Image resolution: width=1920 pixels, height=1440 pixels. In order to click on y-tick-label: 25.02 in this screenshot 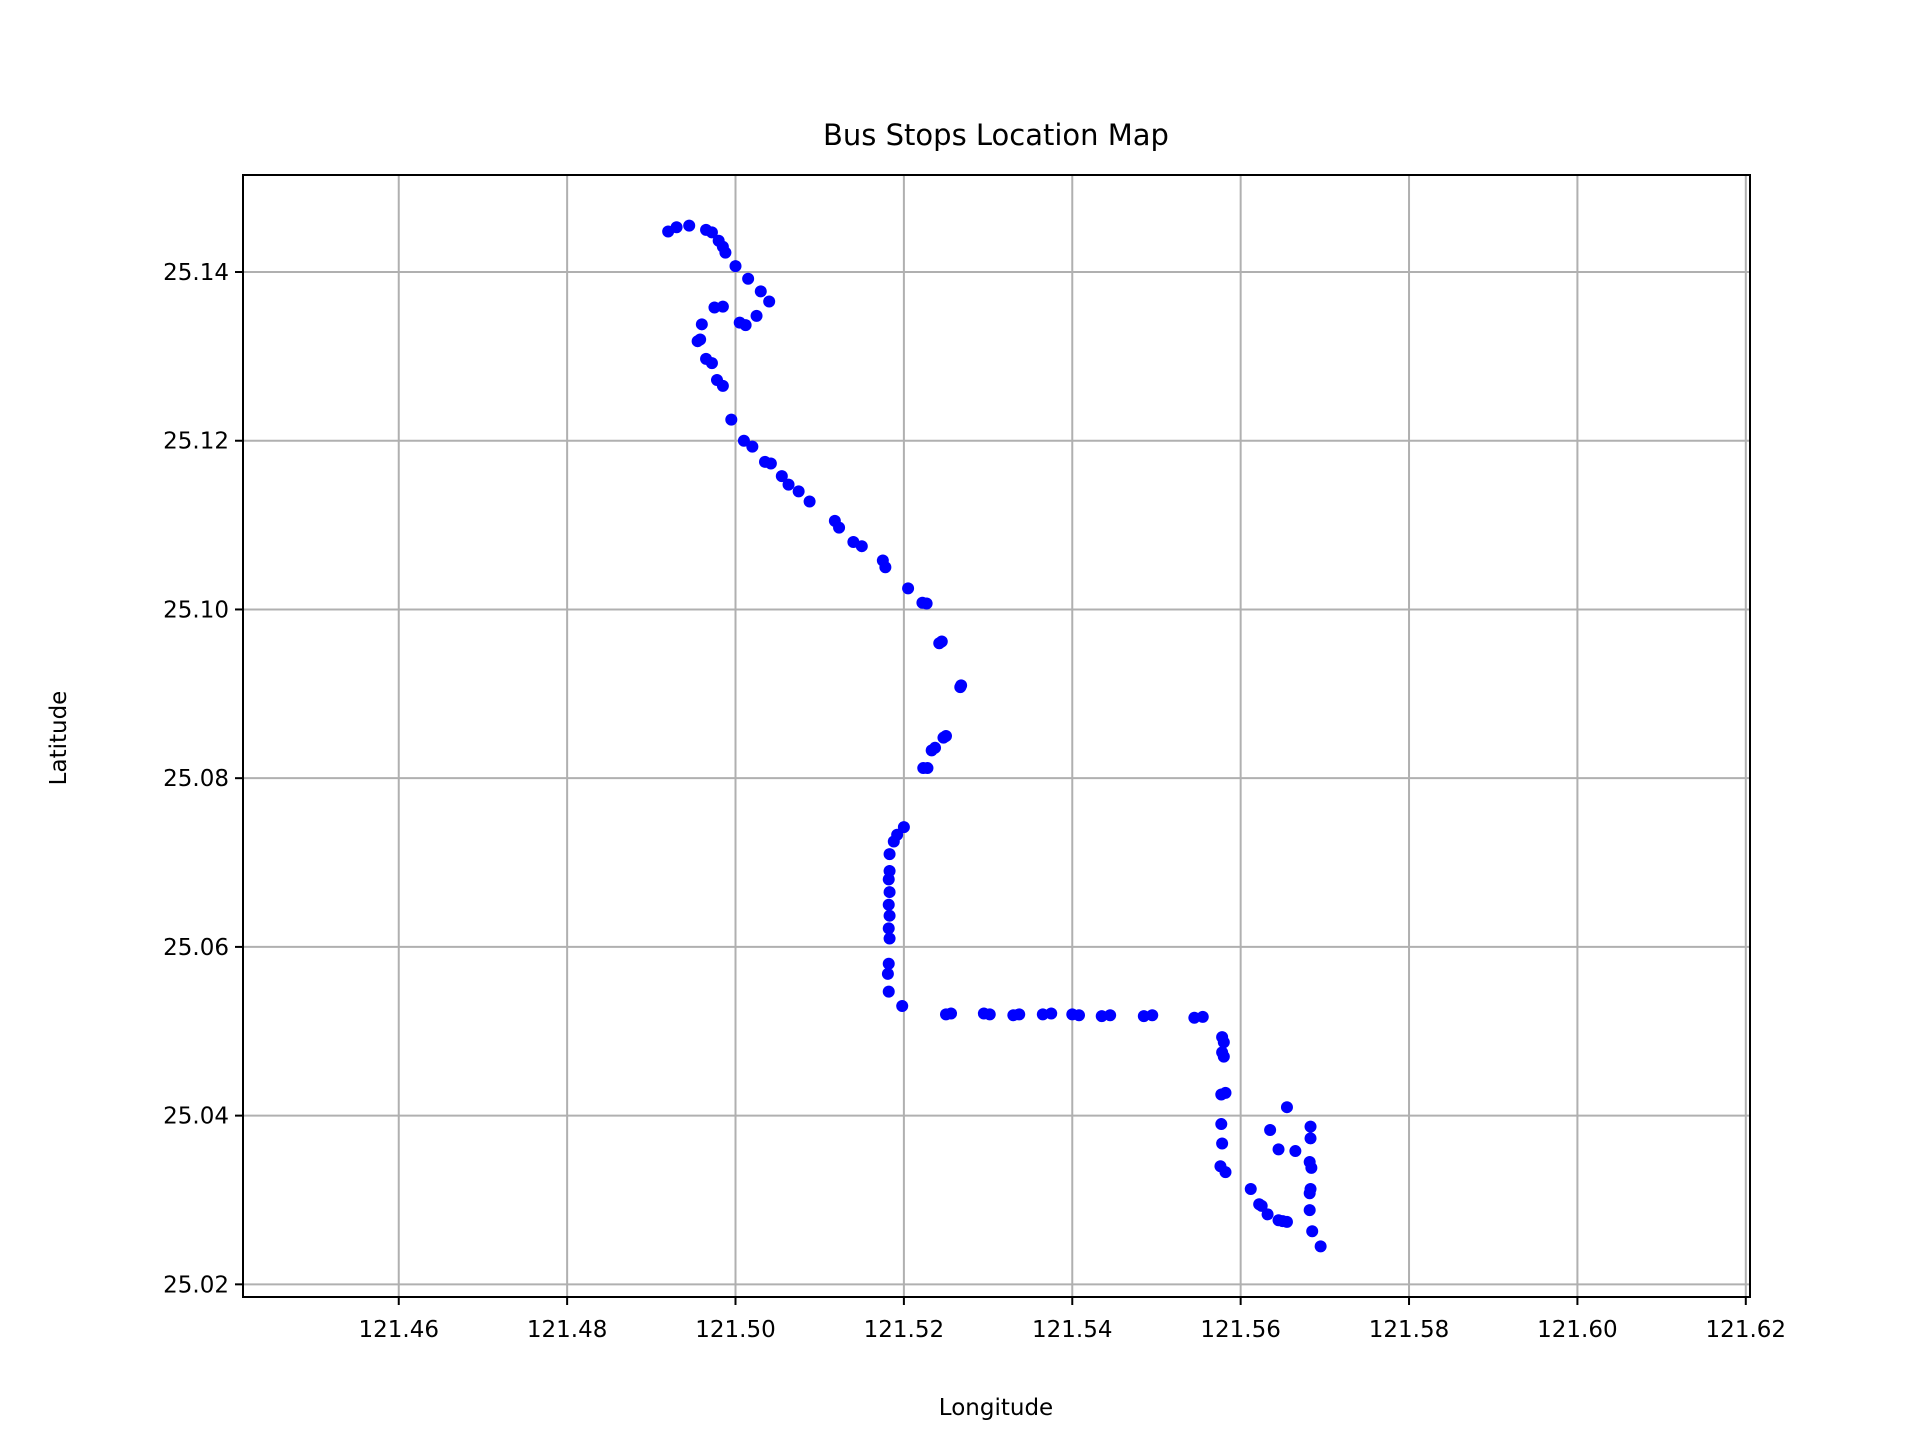, I will do `click(196, 1285)`.